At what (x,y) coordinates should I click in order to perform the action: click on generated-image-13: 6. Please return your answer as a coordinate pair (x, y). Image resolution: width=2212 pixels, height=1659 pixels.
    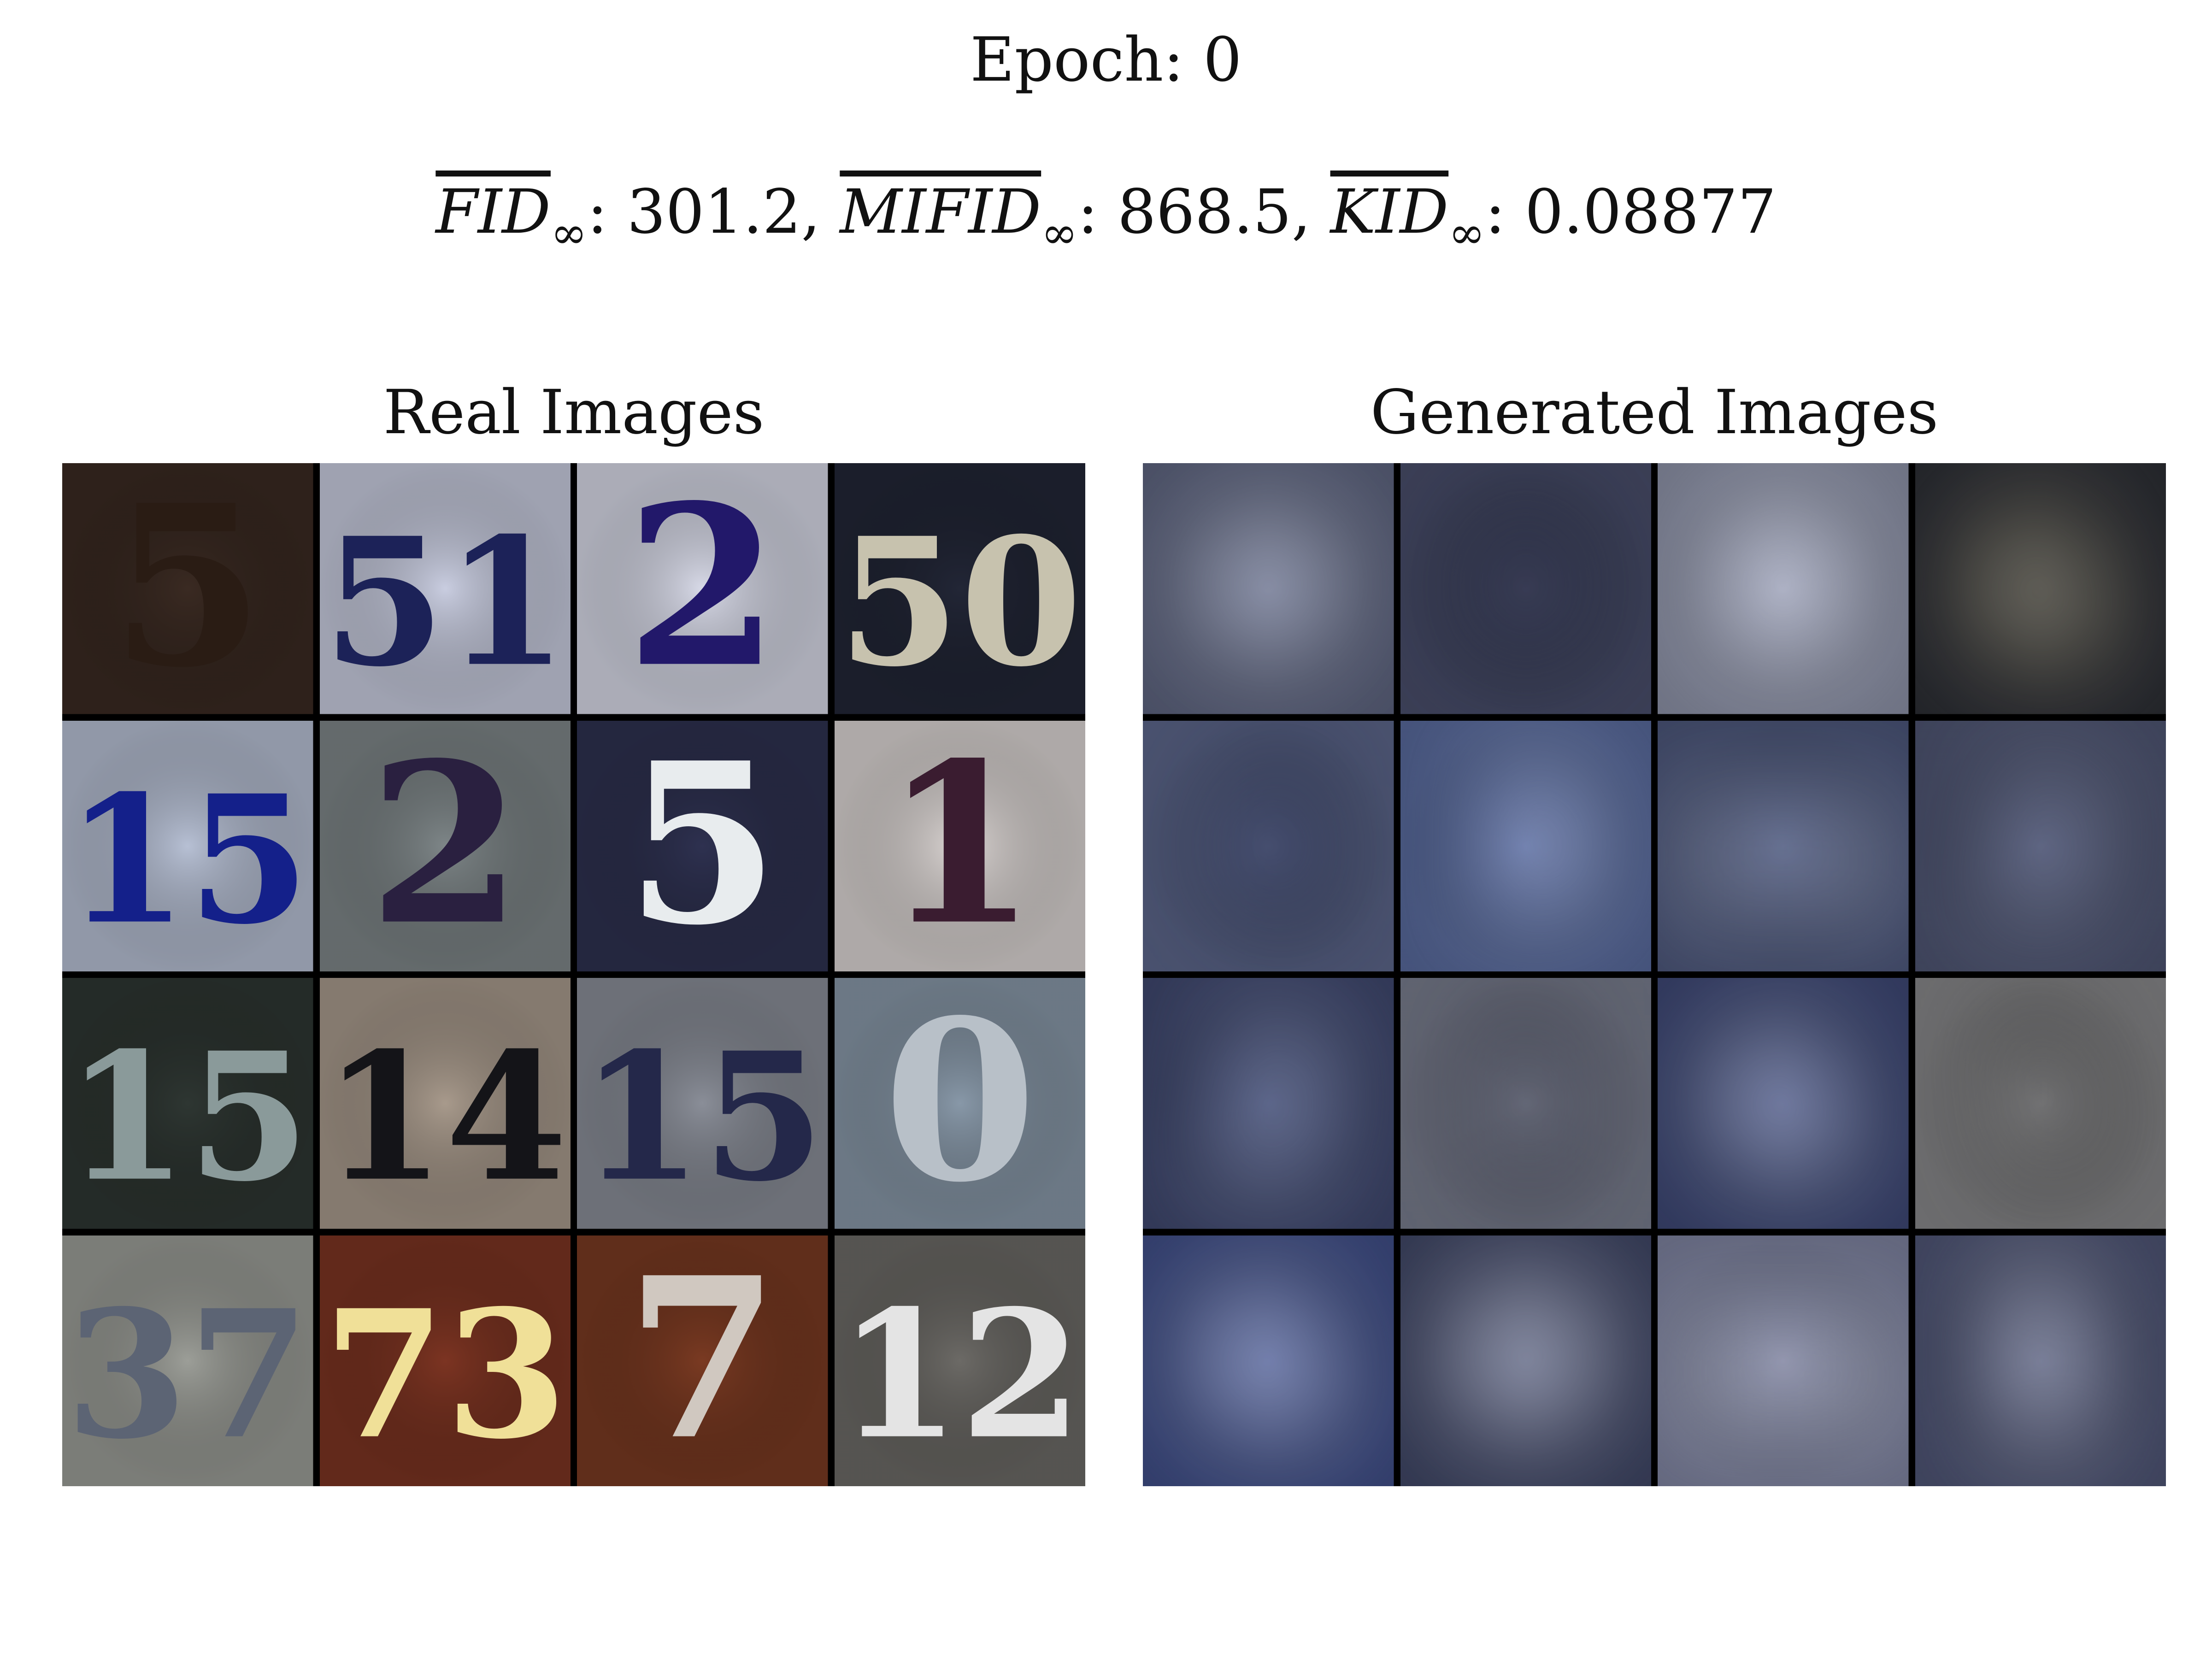
    Looking at the image, I should click on (1268, 1361).